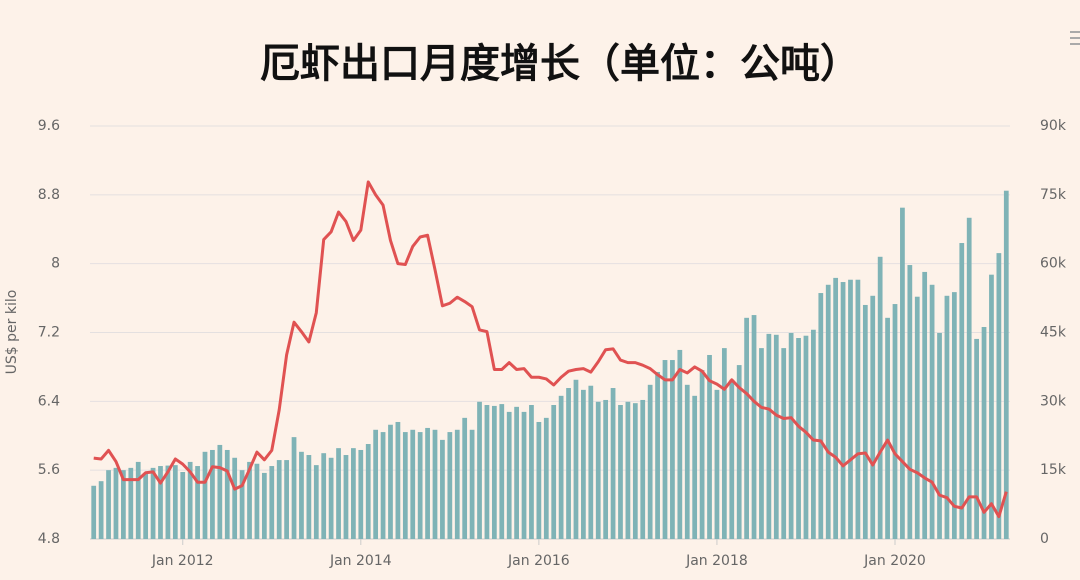  Describe the element at coordinates (716, 561) in the screenshot. I see `x-tick-label: Jan 2018` at that location.